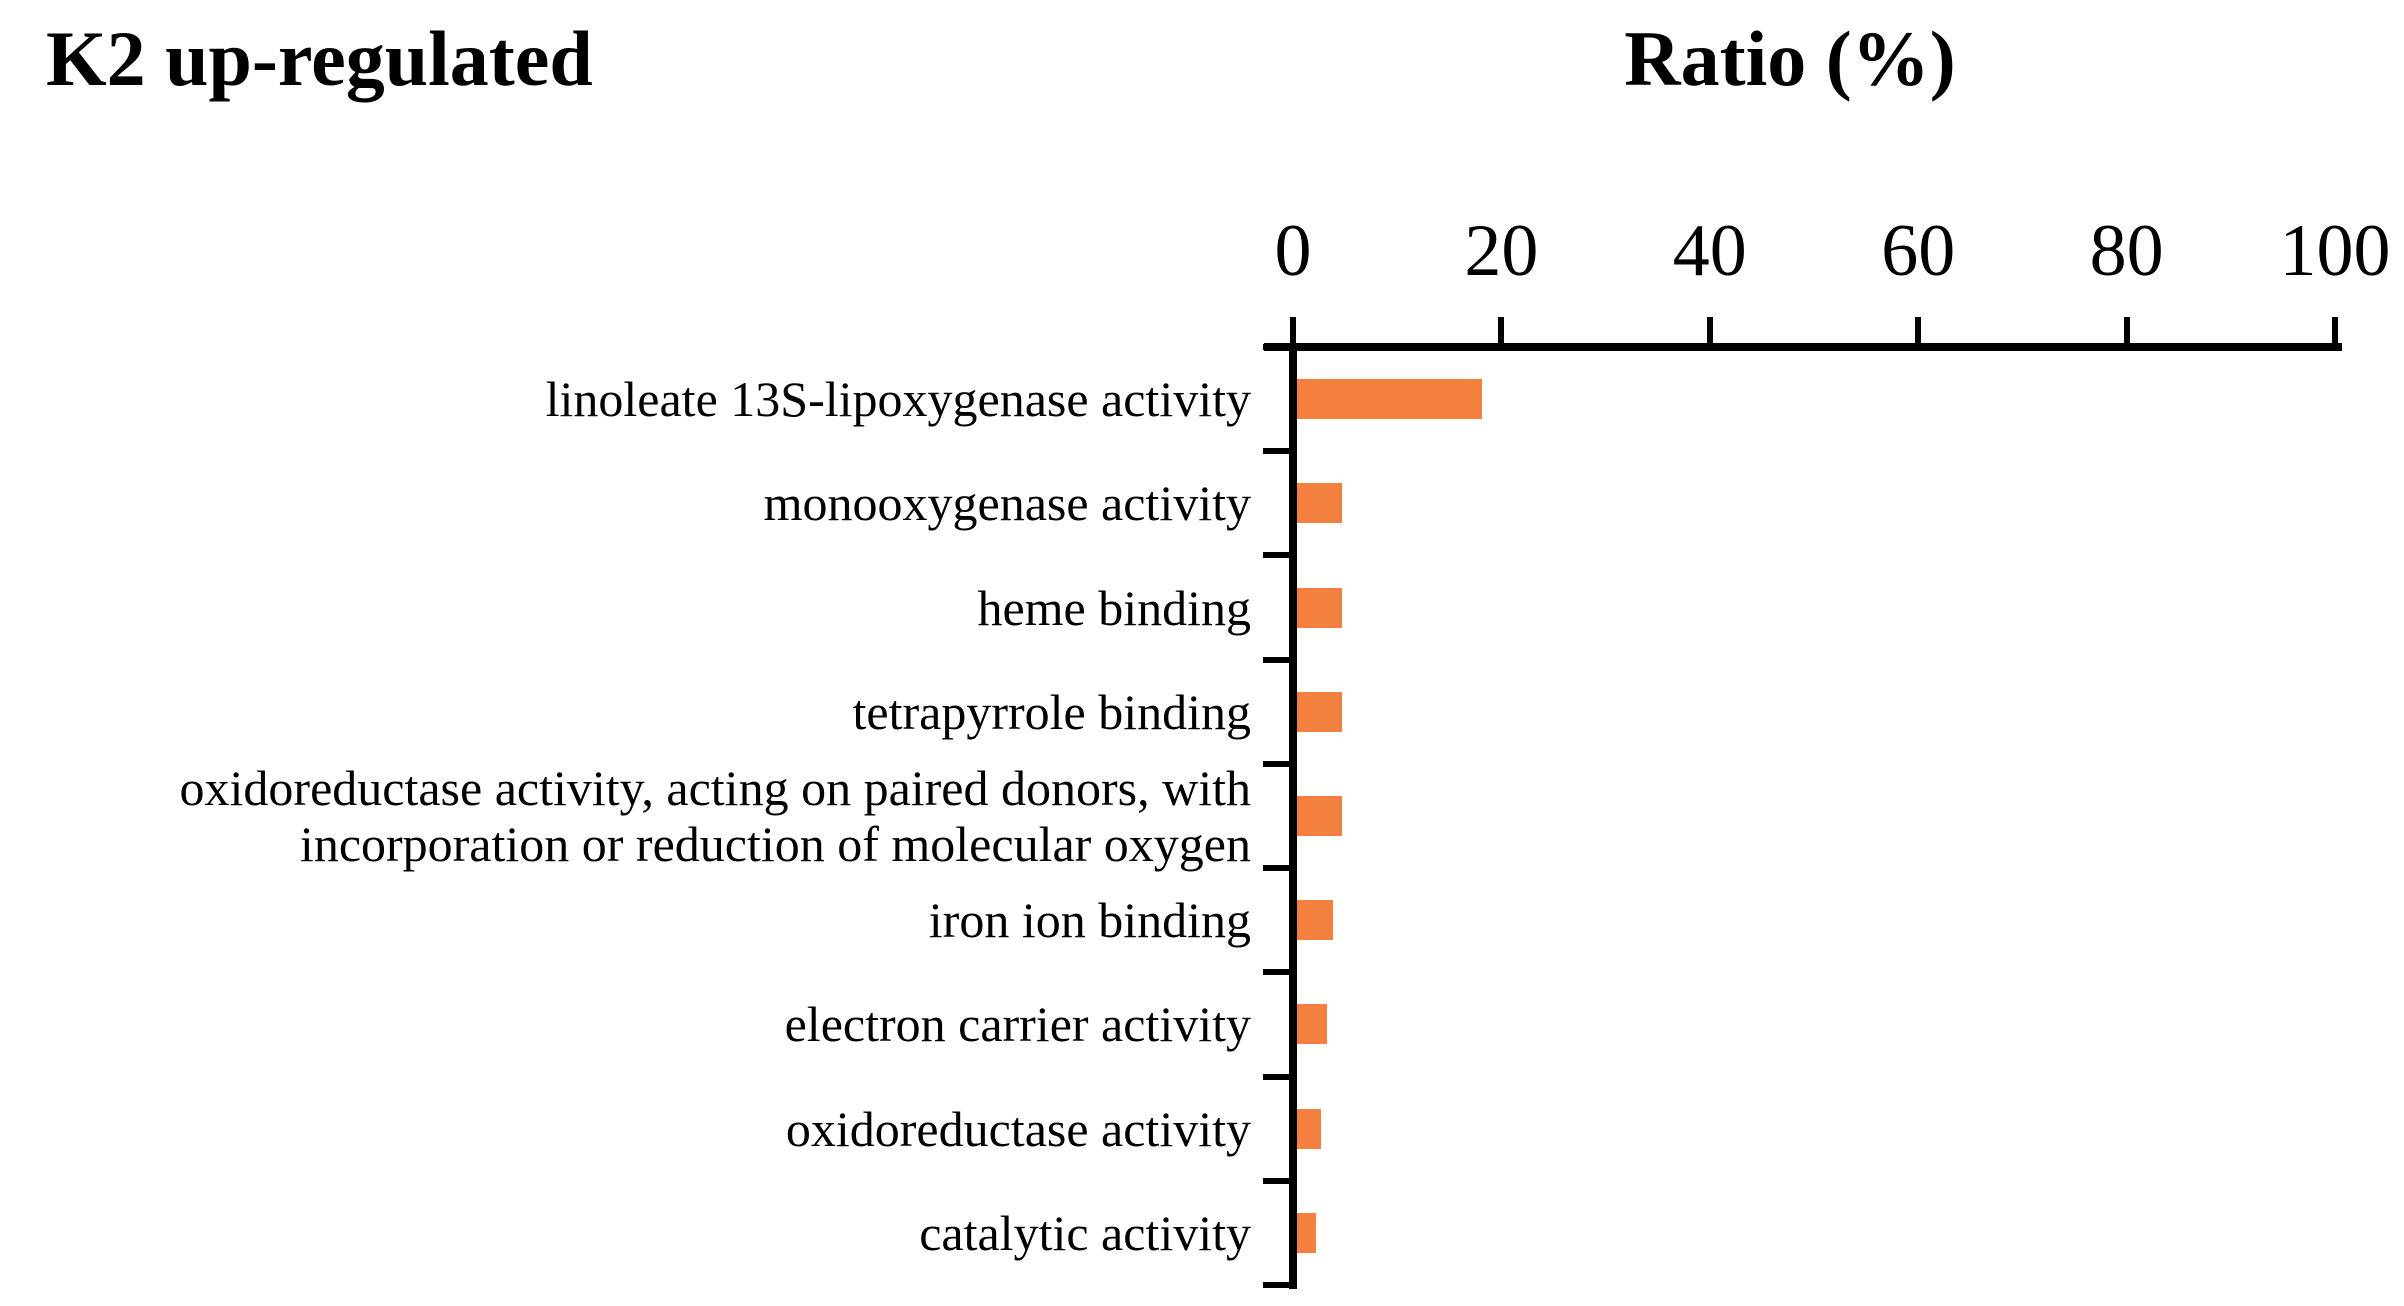 Image resolution: width=2404 pixels, height=1306 pixels. Describe the element at coordinates (1918, 251) in the screenshot. I see `x-tick-label: 60` at that location.